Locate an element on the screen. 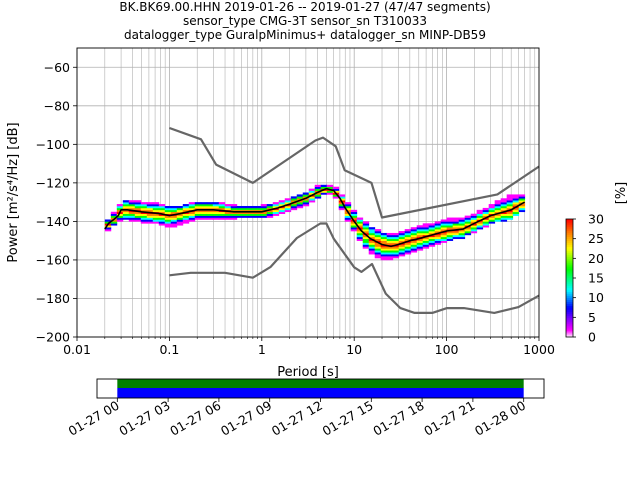 This screenshot has height=480, width=640. timeline-tick-label: 01-27 18 is located at coordinates (398, 418).